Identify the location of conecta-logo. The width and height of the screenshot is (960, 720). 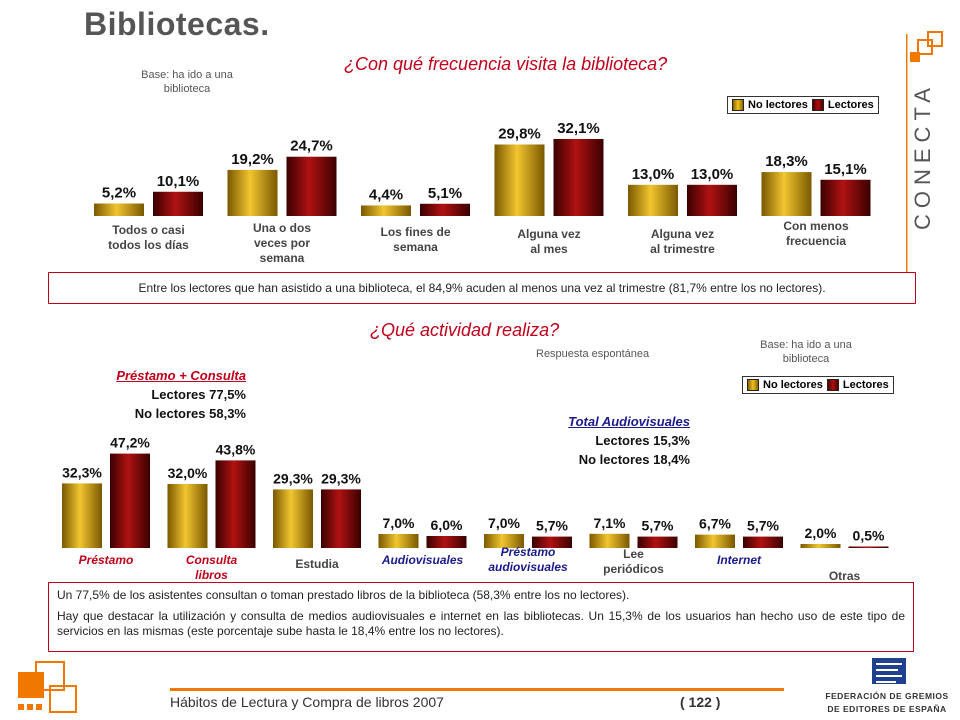
(924, 152).